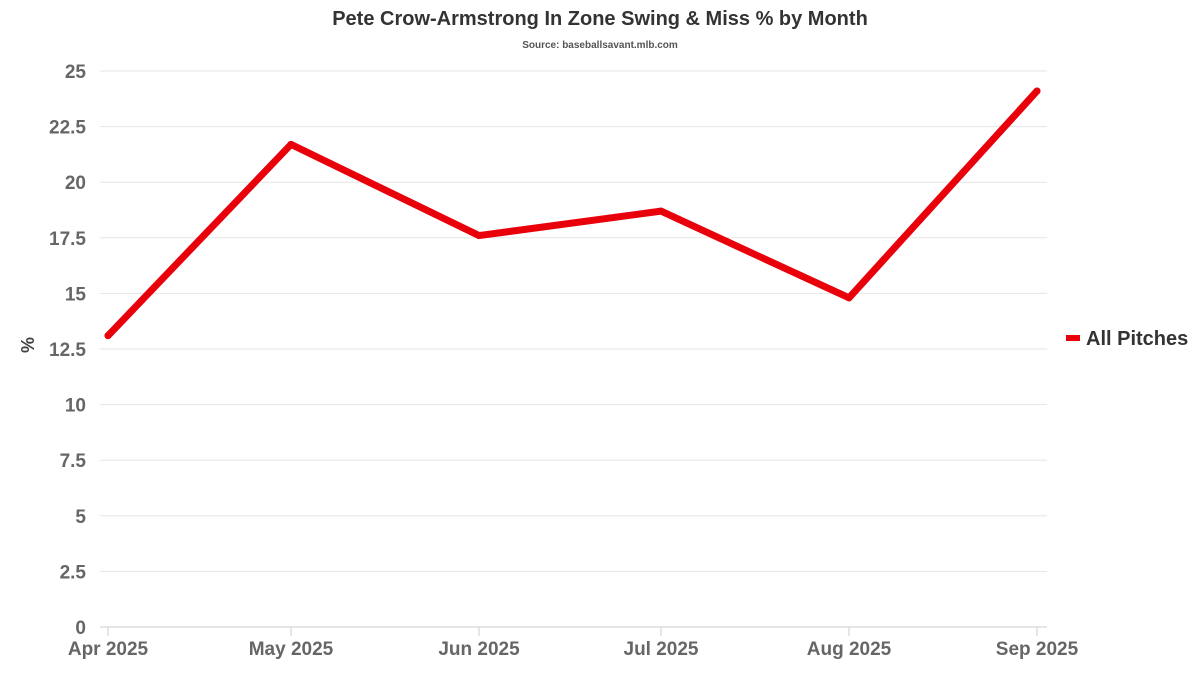 The width and height of the screenshot is (1200, 675). I want to click on y-axis-label: %, so click(28, 345).